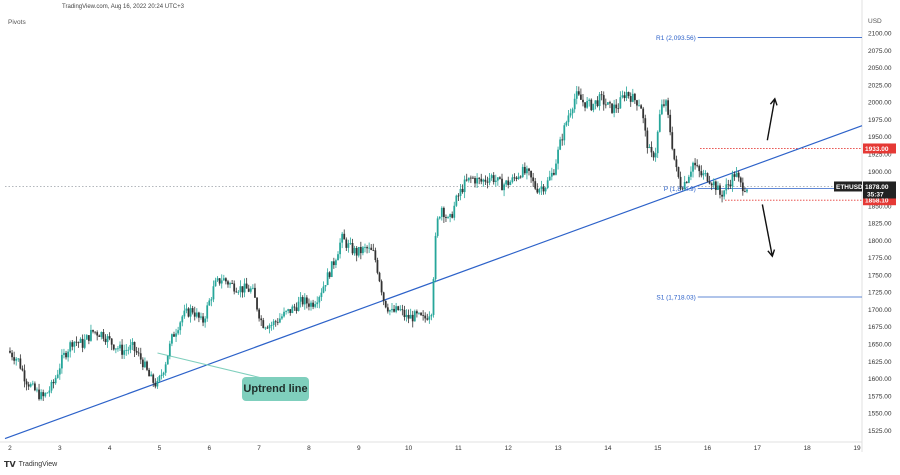 This screenshot has width=900, height=475. I want to click on symbol-tag, so click(848, 186).